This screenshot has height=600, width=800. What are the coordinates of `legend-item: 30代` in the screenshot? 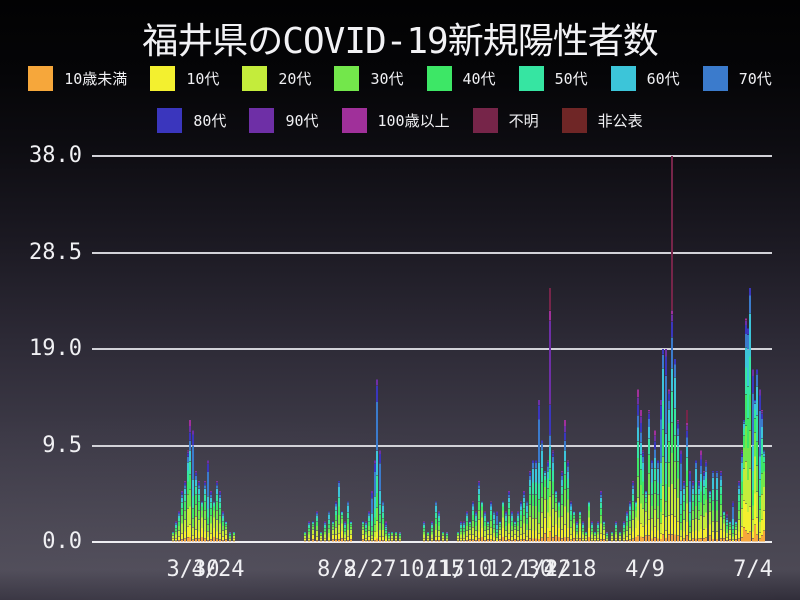 It's located at (369, 78).